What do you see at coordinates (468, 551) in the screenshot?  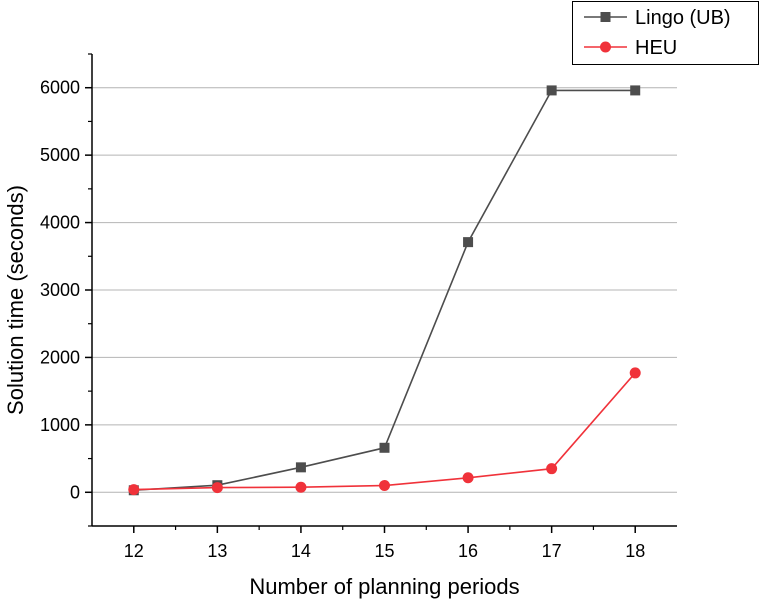 I see `x-tick-label-16: 16` at bounding box center [468, 551].